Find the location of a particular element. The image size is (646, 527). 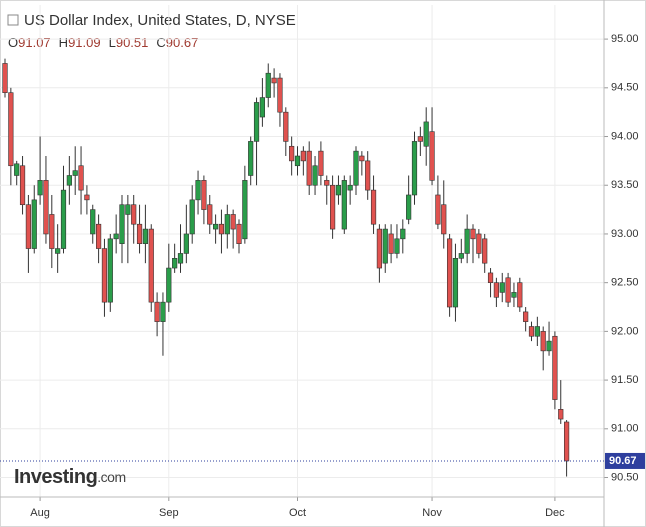

y-tick-label: 90.50 is located at coordinates (625, 477).